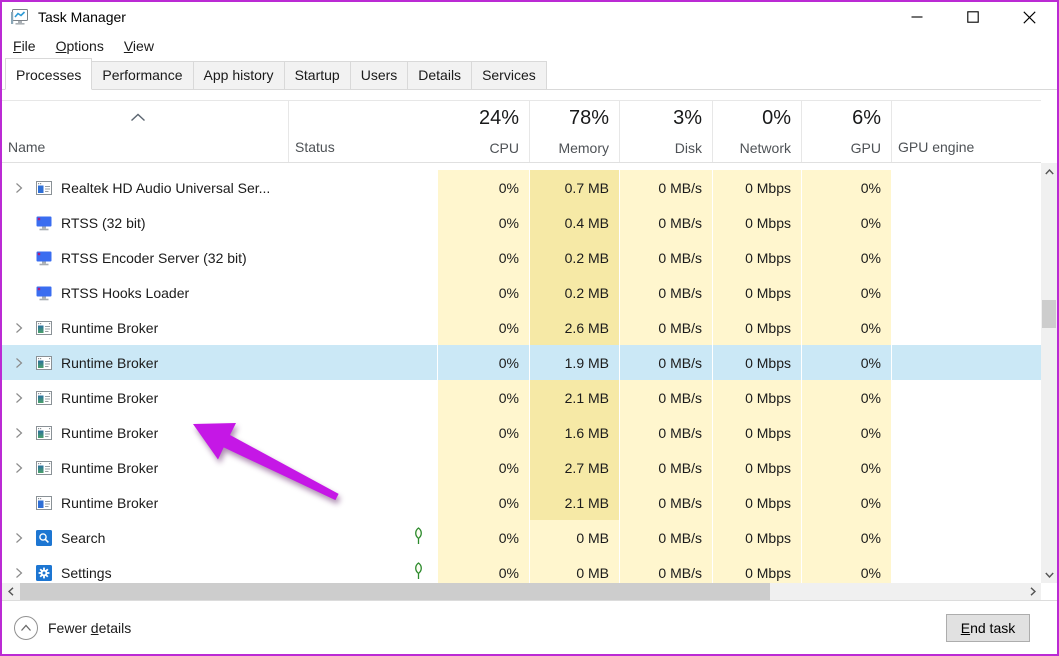 This screenshot has width=1059, height=656. I want to click on network-total-percent: 0%, so click(776, 118).